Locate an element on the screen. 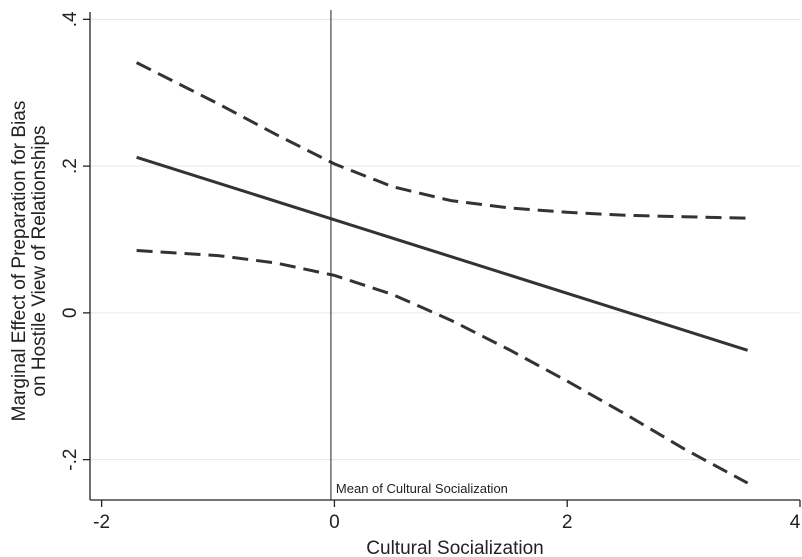 The height and width of the screenshot is (557, 802). x-axis-title: Cultural Socialization is located at coordinates (454, 547).